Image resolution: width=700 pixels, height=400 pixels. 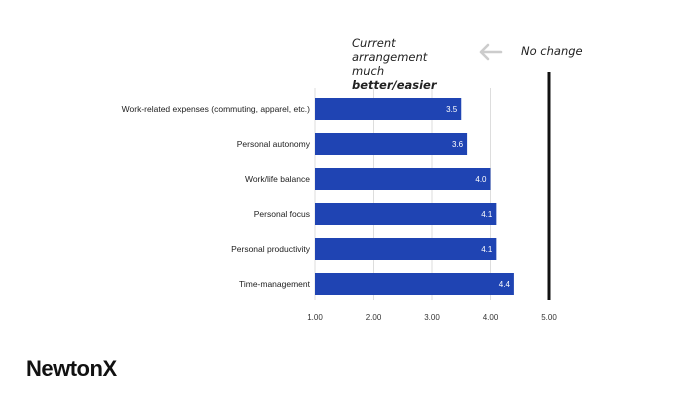 I want to click on bar-value-label: 3.6, so click(x=458, y=144).